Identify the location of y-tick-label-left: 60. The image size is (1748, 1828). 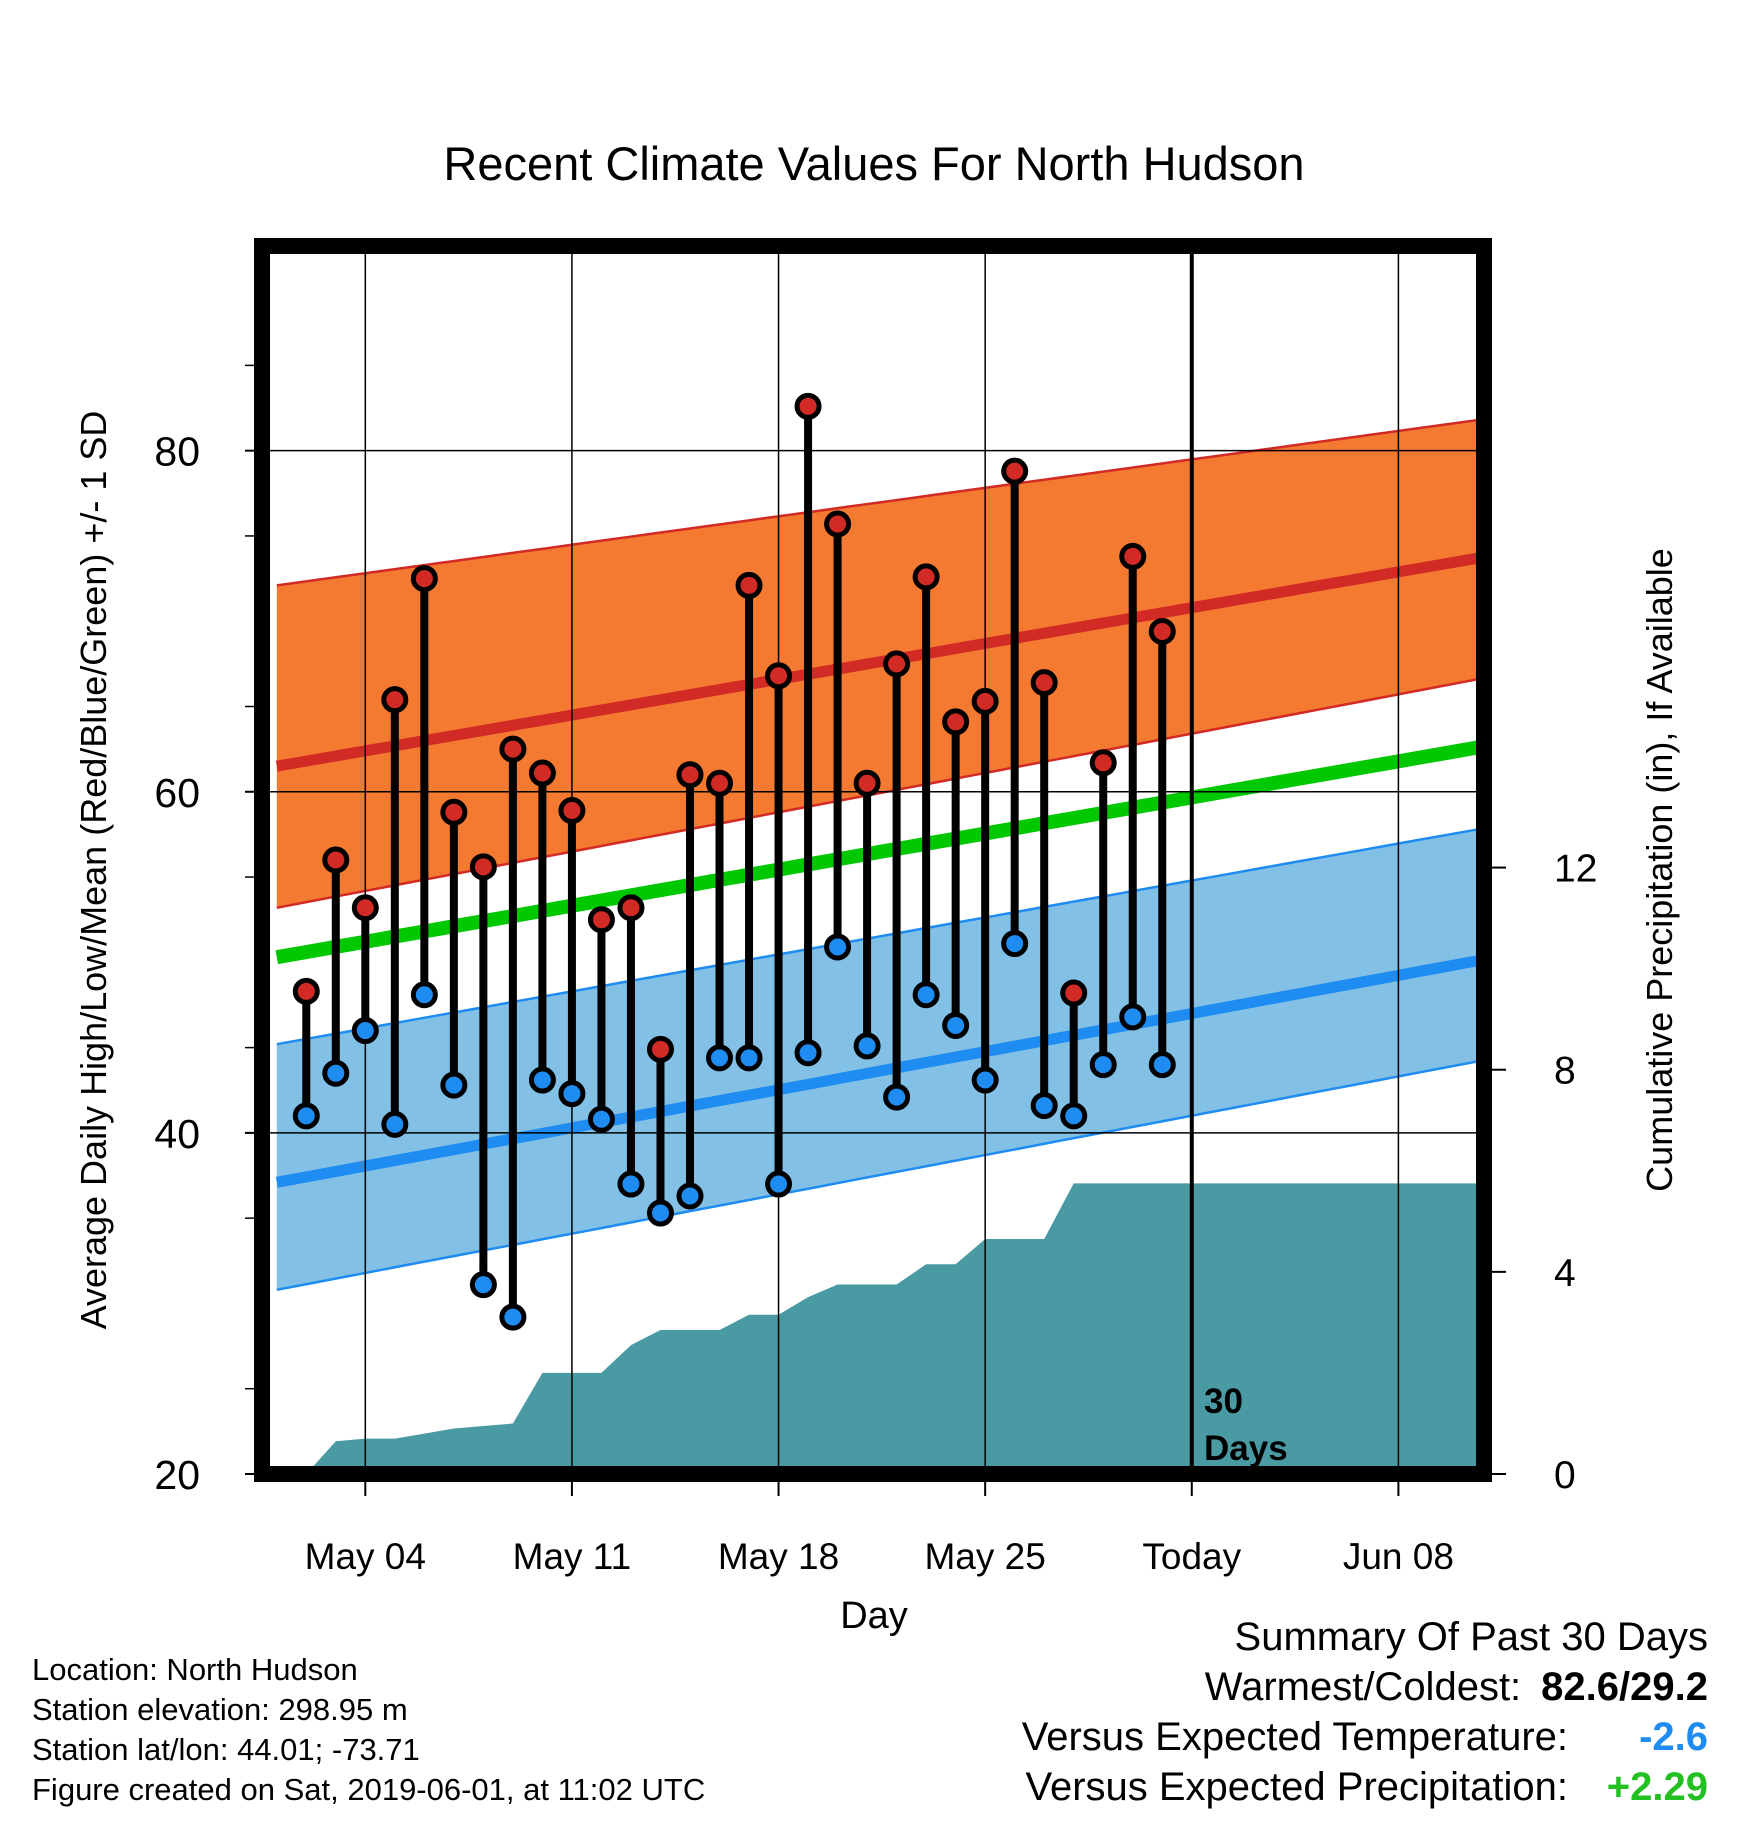
(177, 793).